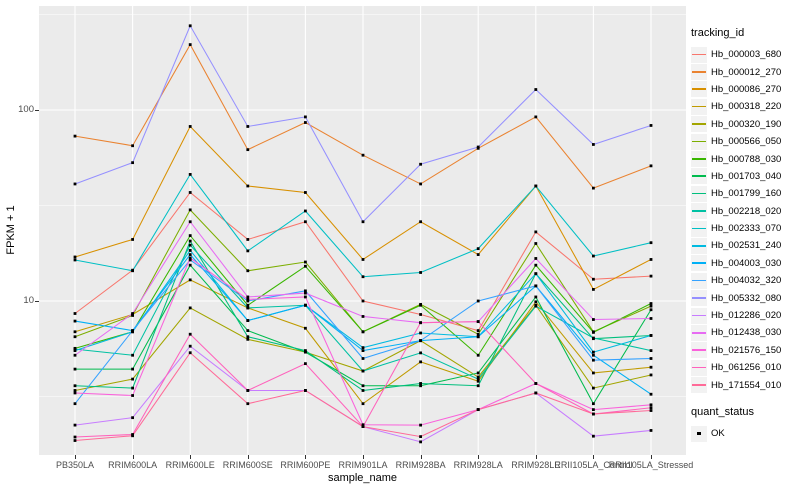 The image size is (800, 500). What do you see at coordinates (746, 298) in the screenshot?
I see `legend-item-label: Hb_005332_080` at bounding box center [746, 298].